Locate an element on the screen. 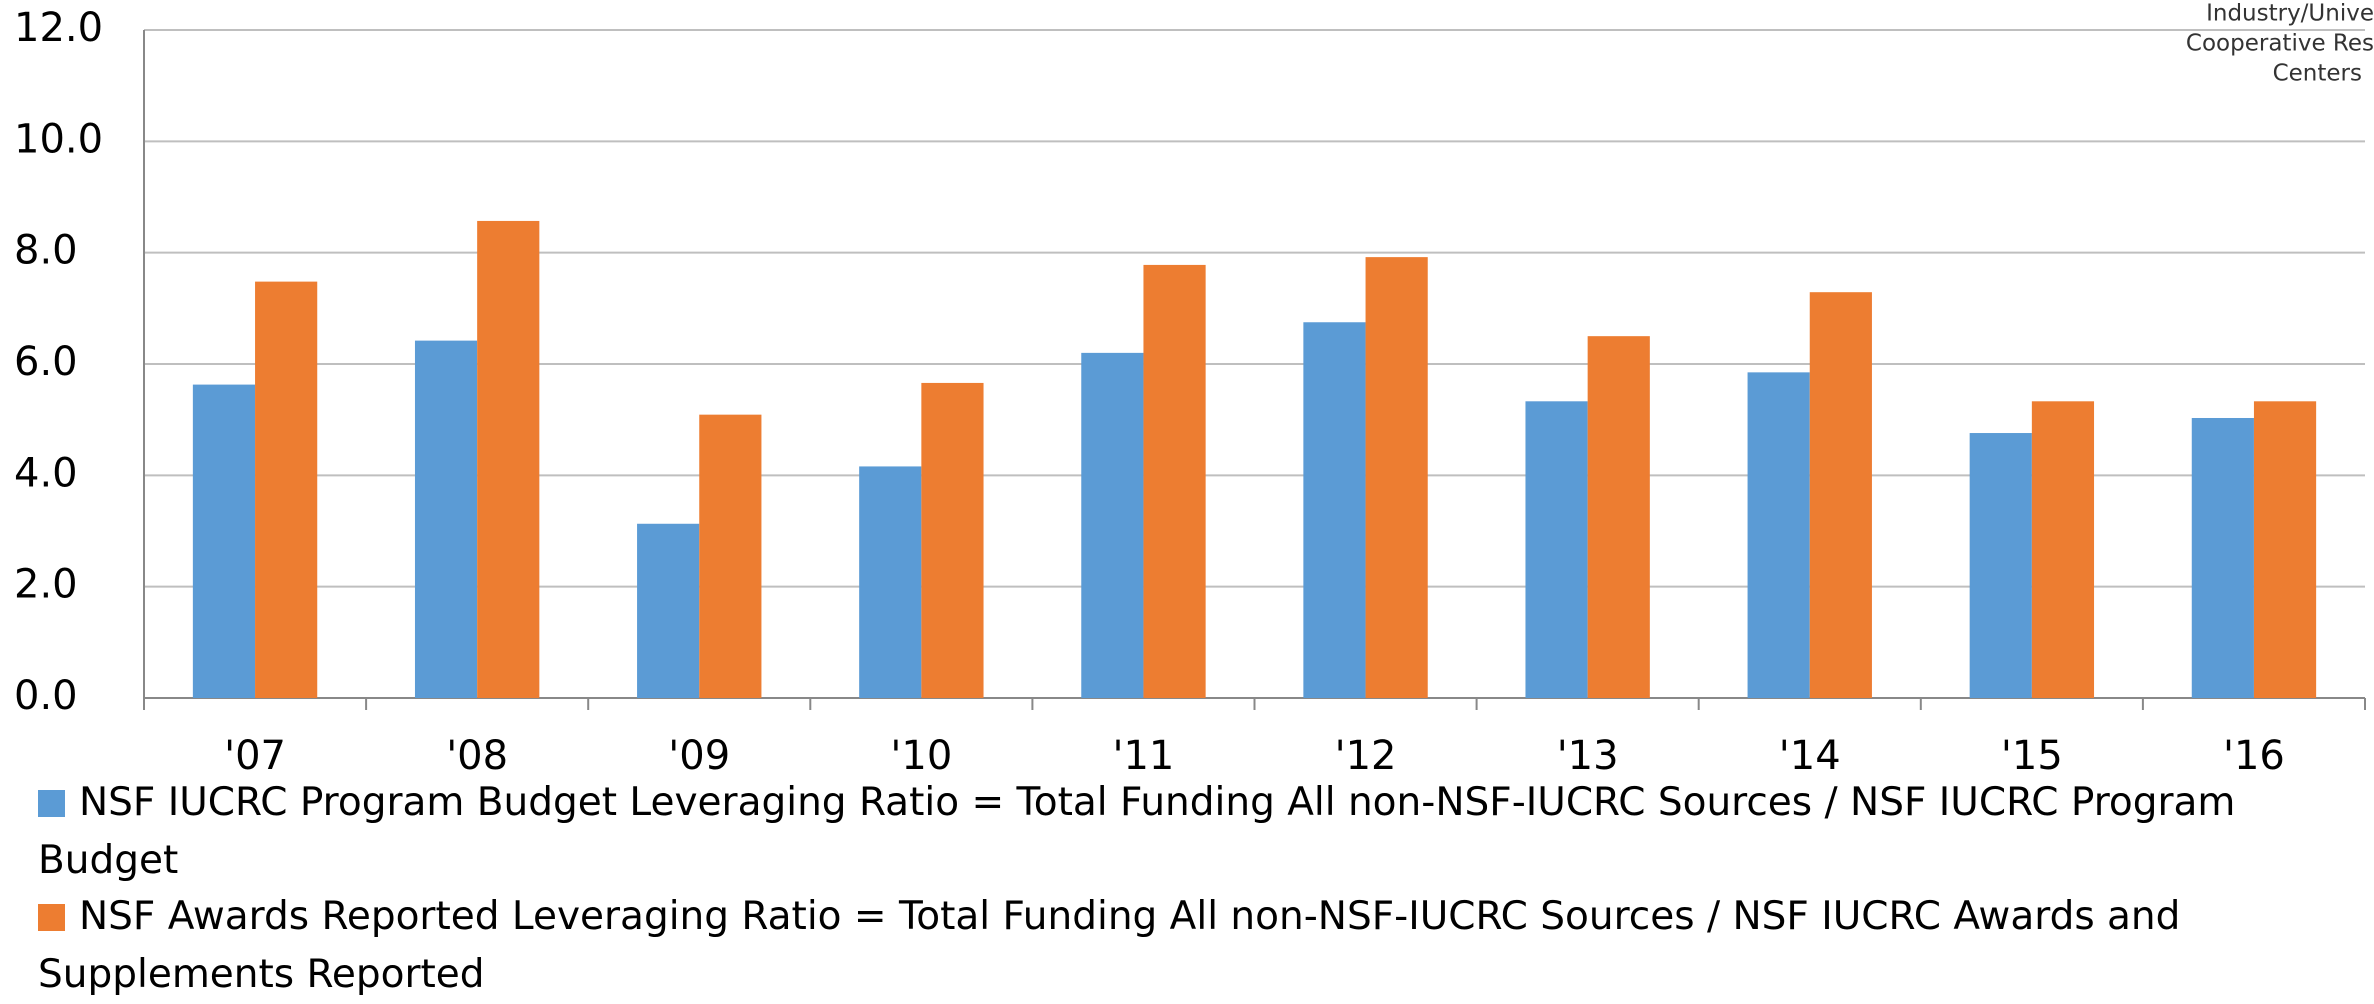  annotation: Cooperative Res is located at coordinates (2280, 44).